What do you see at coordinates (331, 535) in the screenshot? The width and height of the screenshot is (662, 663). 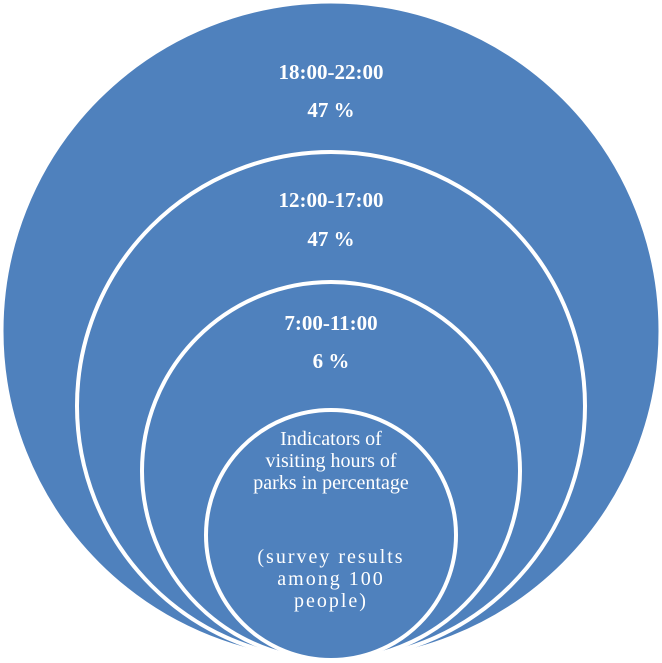 I see `center-circle` at bounding box center [331, 535].